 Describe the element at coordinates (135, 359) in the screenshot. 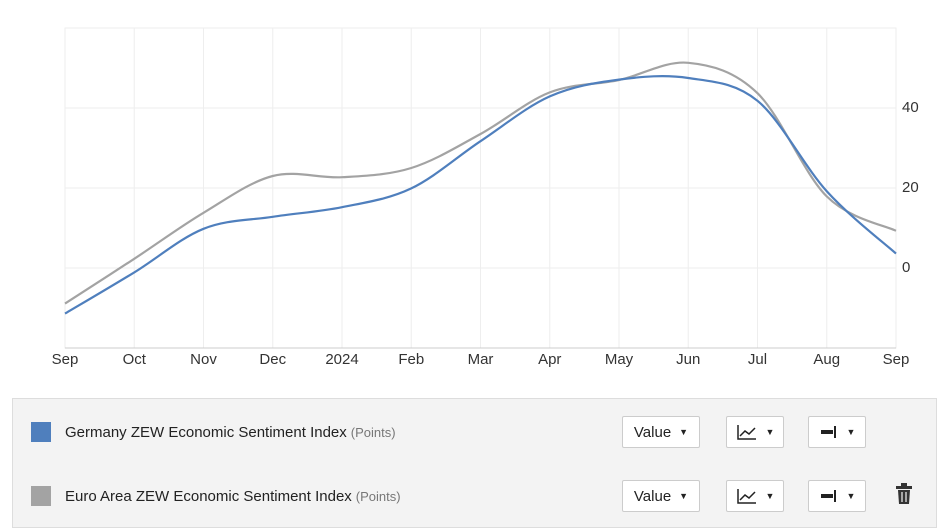

I see `x-tick-label: Oct` at that location.